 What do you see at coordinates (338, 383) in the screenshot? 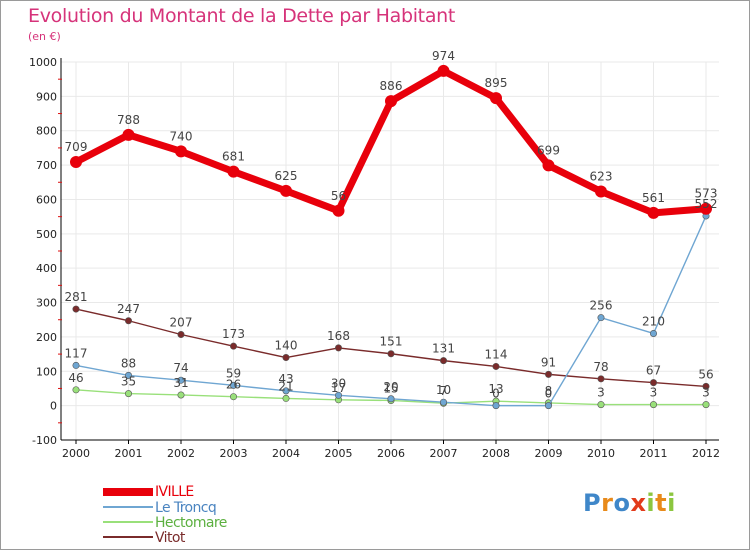
I see `data-label-le-troncq: 30` at bounding box center [338, 383].